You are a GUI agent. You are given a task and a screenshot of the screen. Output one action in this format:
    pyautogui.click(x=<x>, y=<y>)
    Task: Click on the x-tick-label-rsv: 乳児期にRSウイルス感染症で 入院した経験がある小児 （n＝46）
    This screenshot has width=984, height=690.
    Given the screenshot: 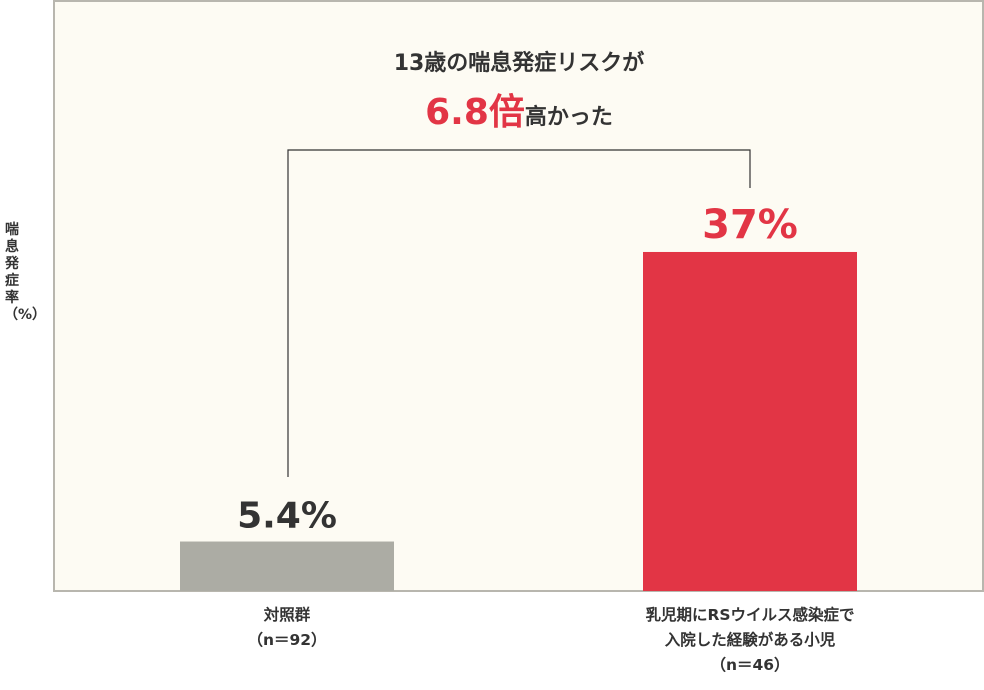 What is the action you would take?
    pyautogui.click(x=750, y=640)
    